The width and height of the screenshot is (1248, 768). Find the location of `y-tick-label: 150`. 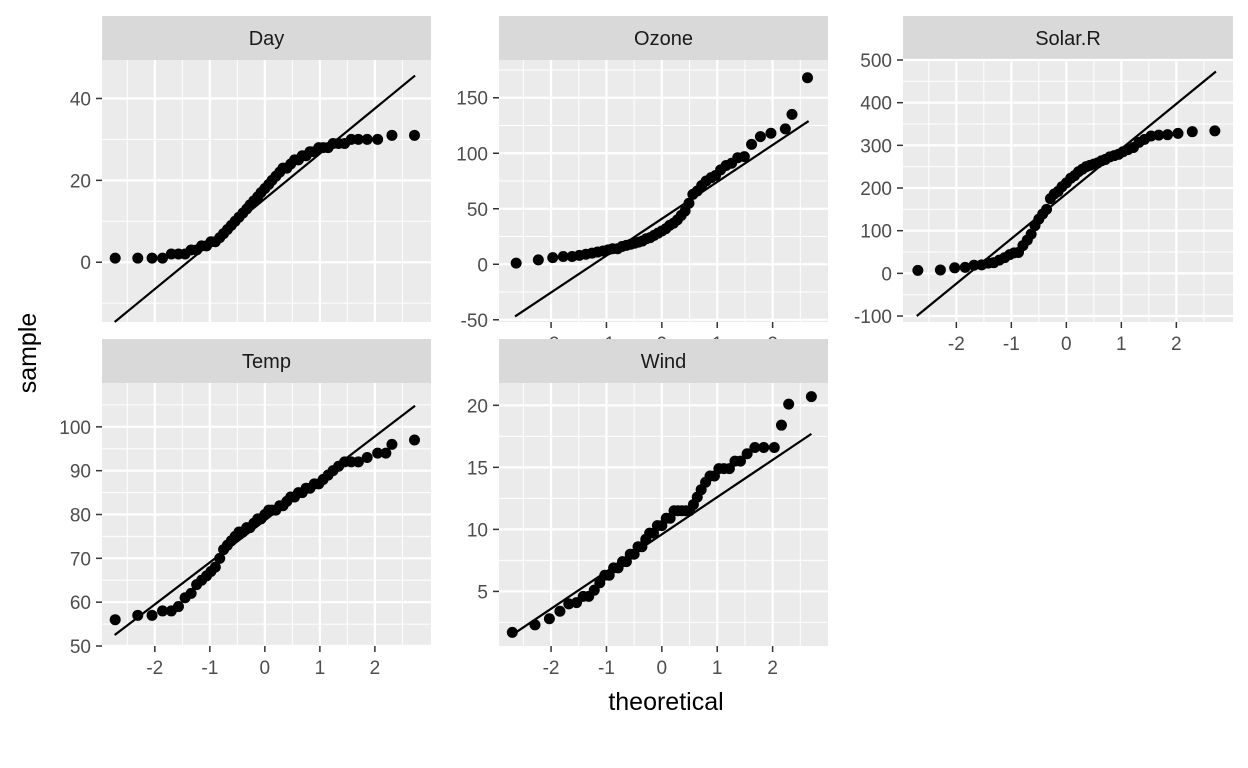

y-tick-label: 150 is located at coordinates (472, 99).